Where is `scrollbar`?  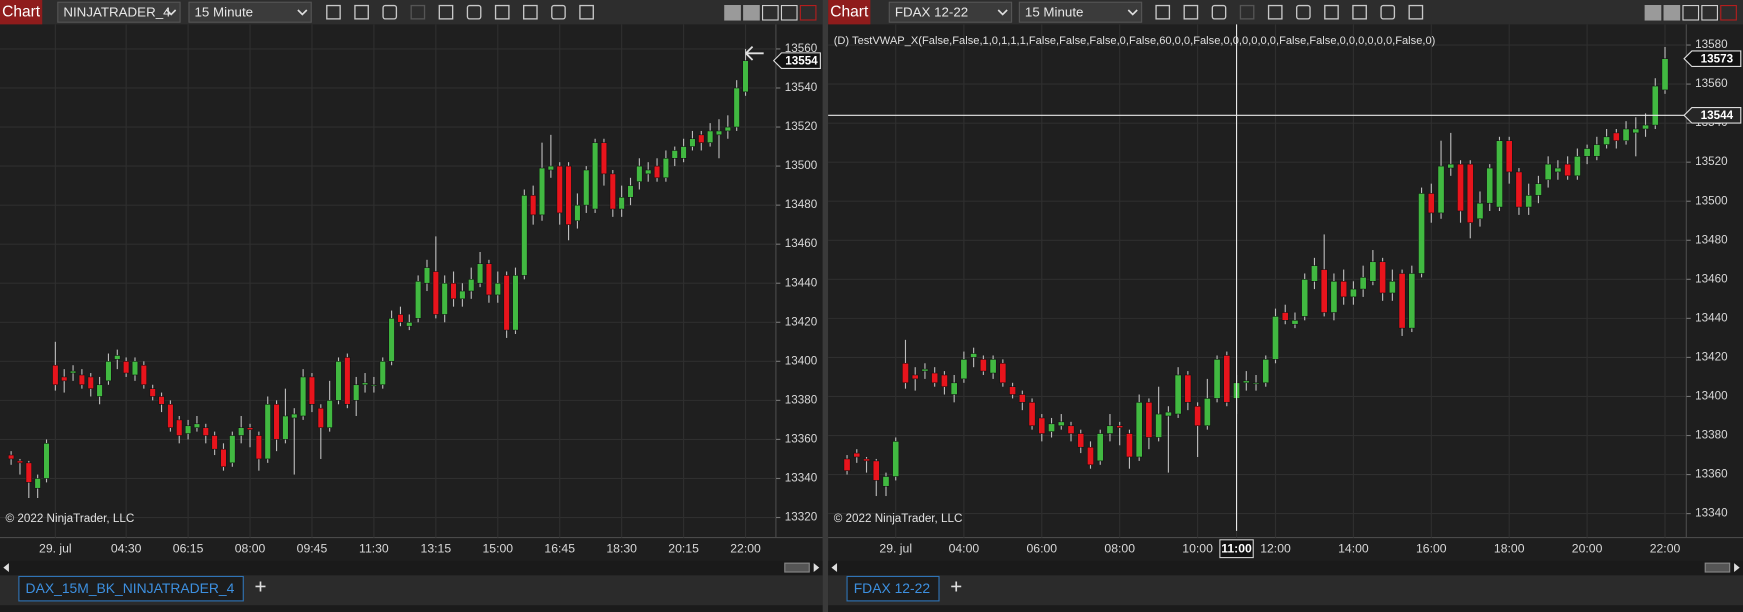 scrollbar is located at coordinates (1285, 568).